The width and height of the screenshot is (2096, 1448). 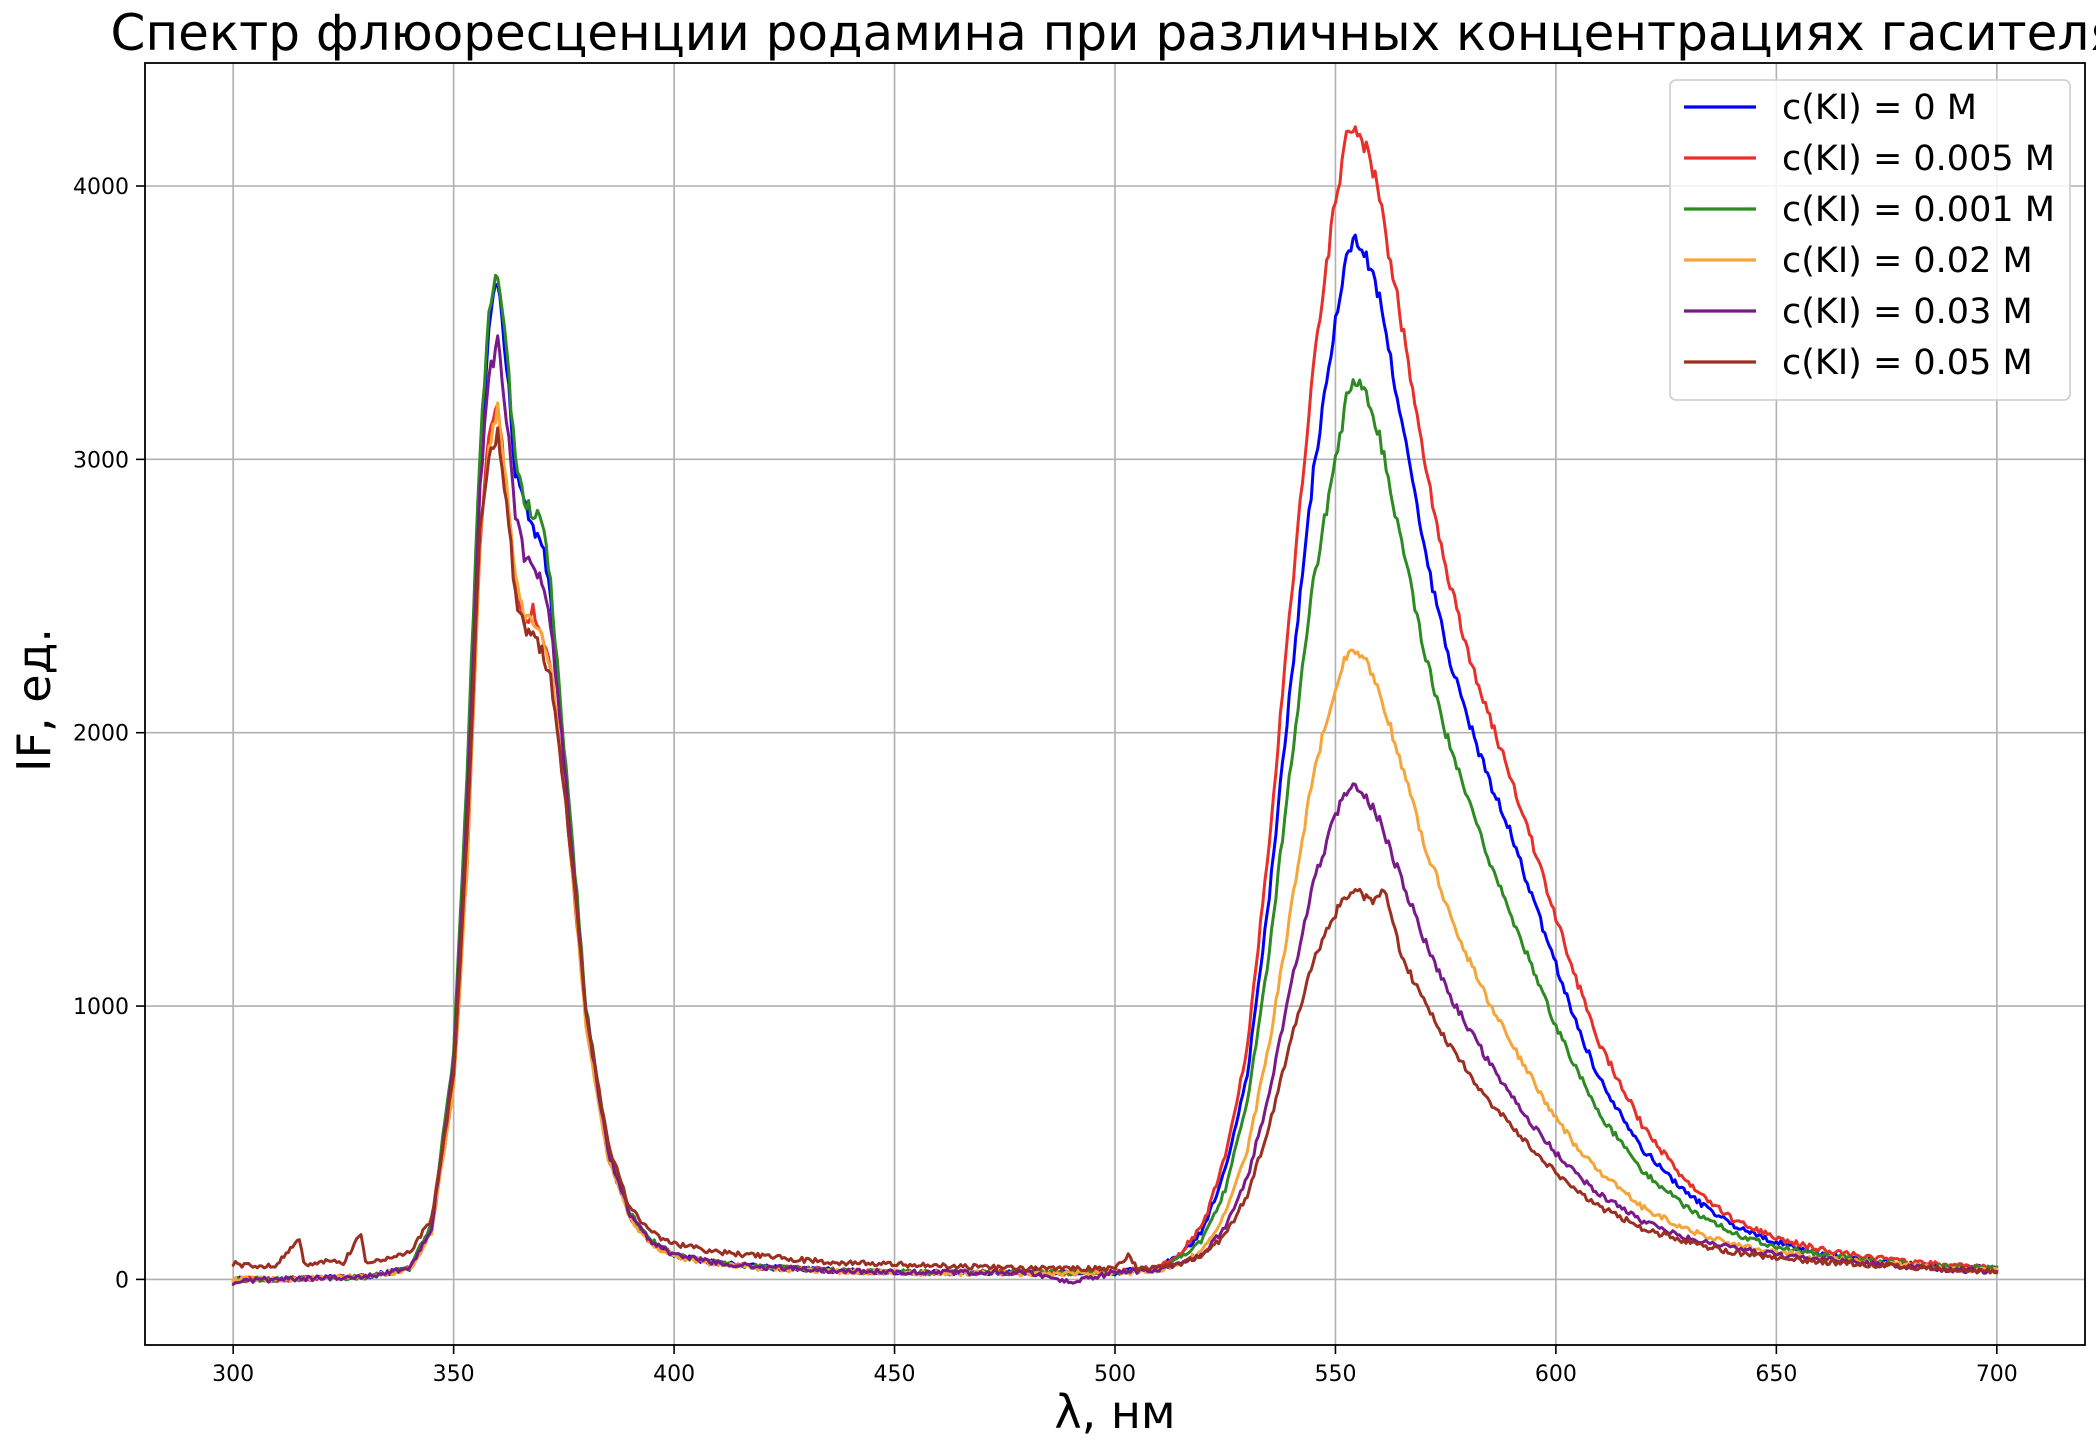 What do you see at coordinates (122, 1280) in the screenshot?
I see `y-tick-label: 0` at bounding box center [122, 1280].